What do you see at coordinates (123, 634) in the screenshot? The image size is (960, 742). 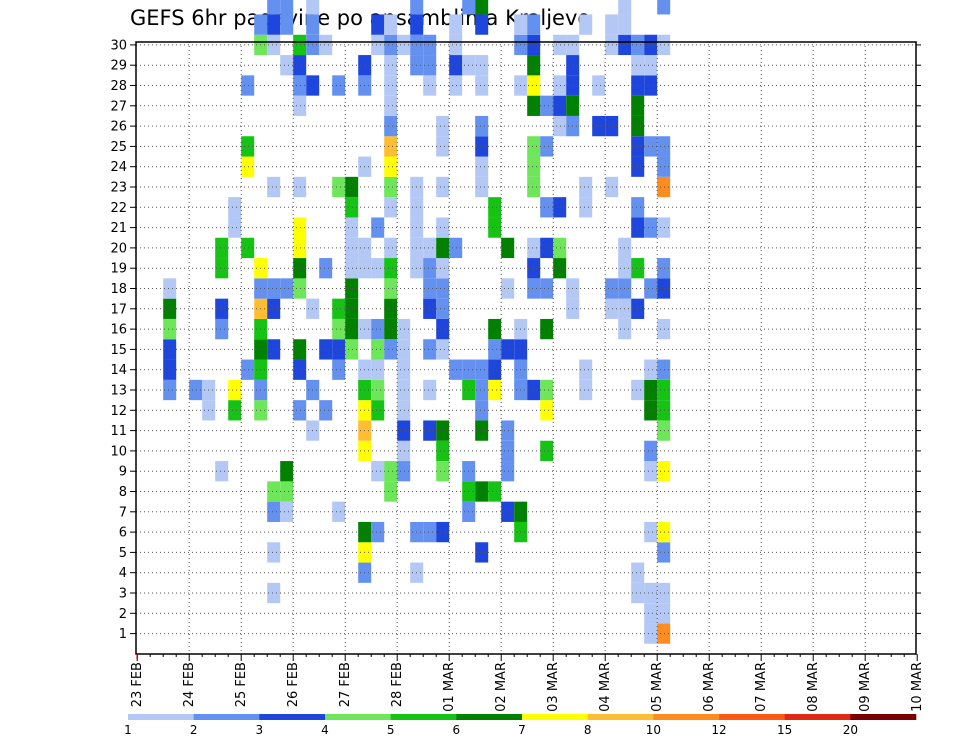 I see `y-tick-label: 1` at bounding box center [123, 634].